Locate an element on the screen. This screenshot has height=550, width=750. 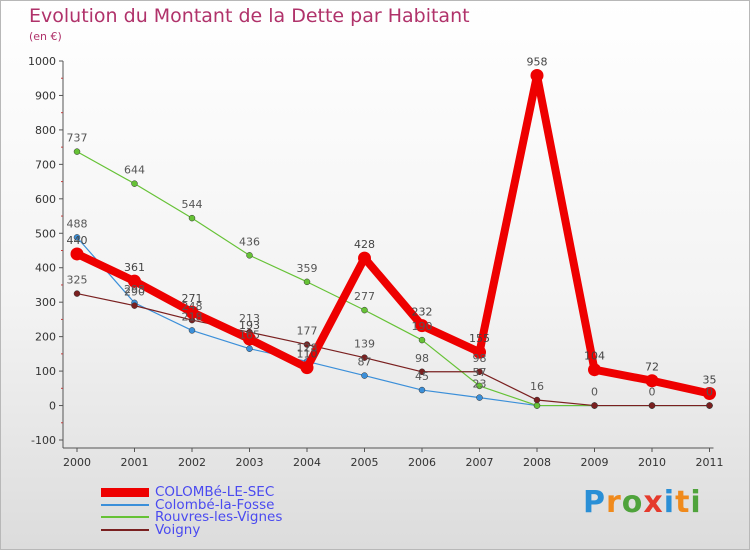
data-label: 290 is located at coordinates (134, 292).